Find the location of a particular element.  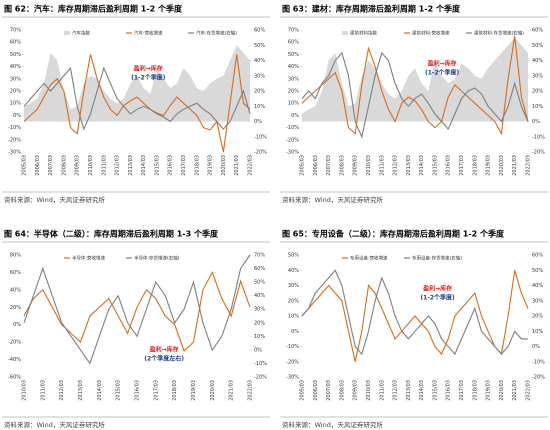

annotation: (1-2个季度) is located at coordinates (437, 298).